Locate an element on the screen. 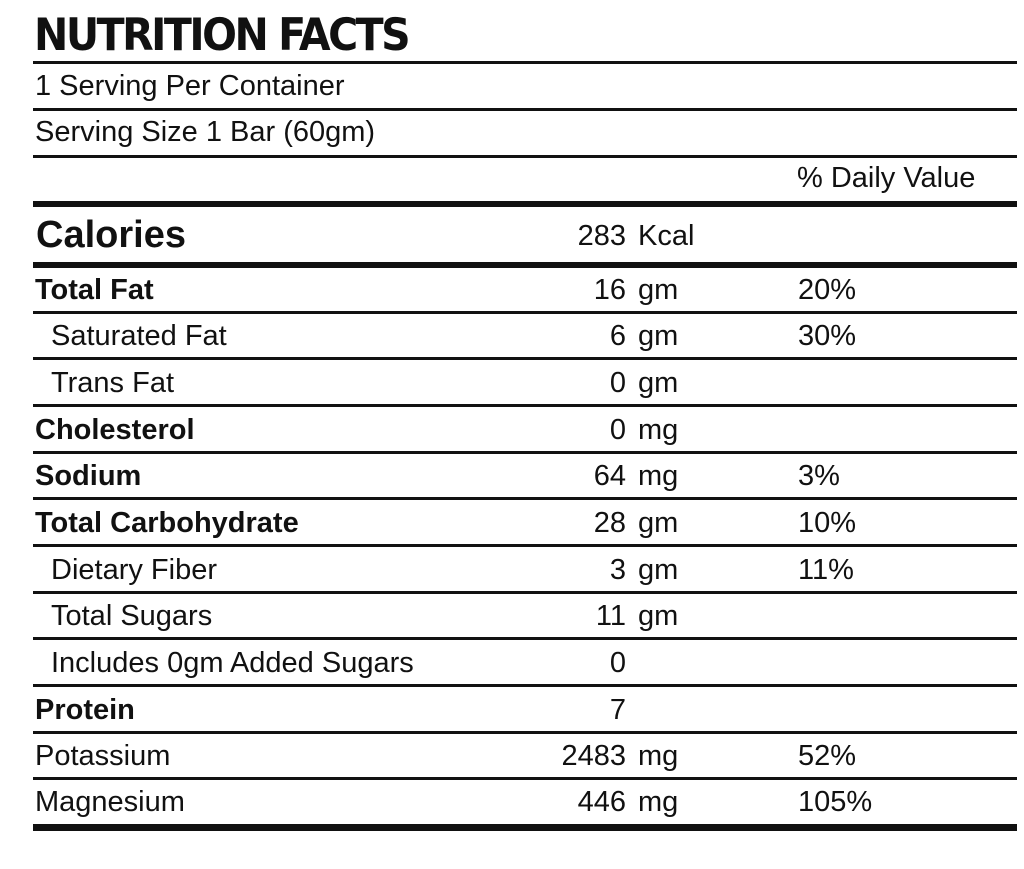 The image size is (1024, 869). nutrient-amount: 6 is located at coordinates (617, 336).